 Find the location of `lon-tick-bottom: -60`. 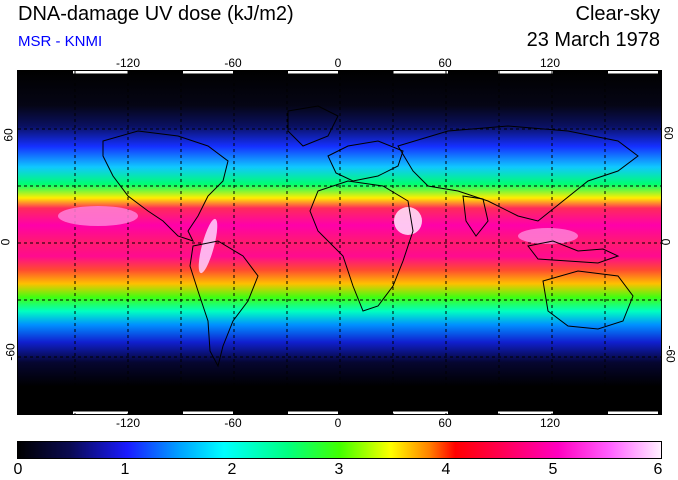

lon-tick-bottom: -60 is located at coordinates (233, 423).